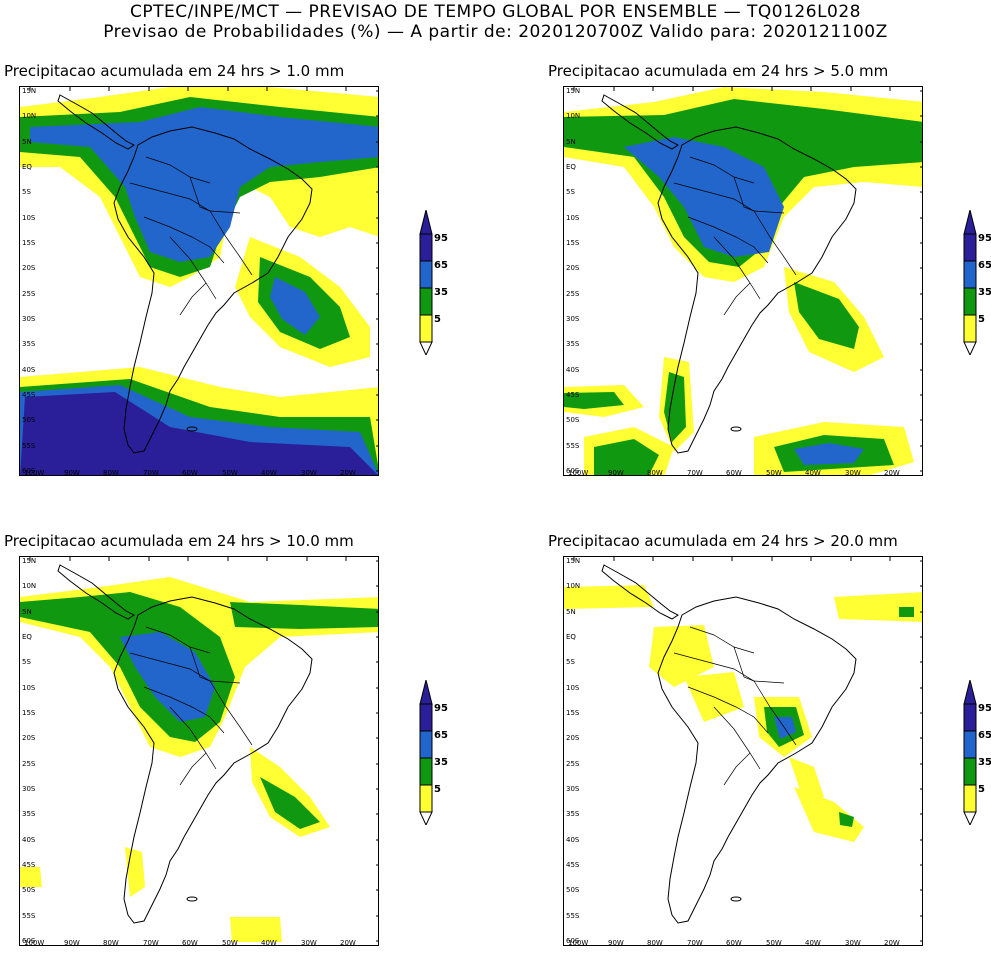 This screenshot has height=957, width=991. What do you see at coordinates (29, 294) in the screenshot?
I see `lat-tick-label: 25S` at bounding box center [29, 294].